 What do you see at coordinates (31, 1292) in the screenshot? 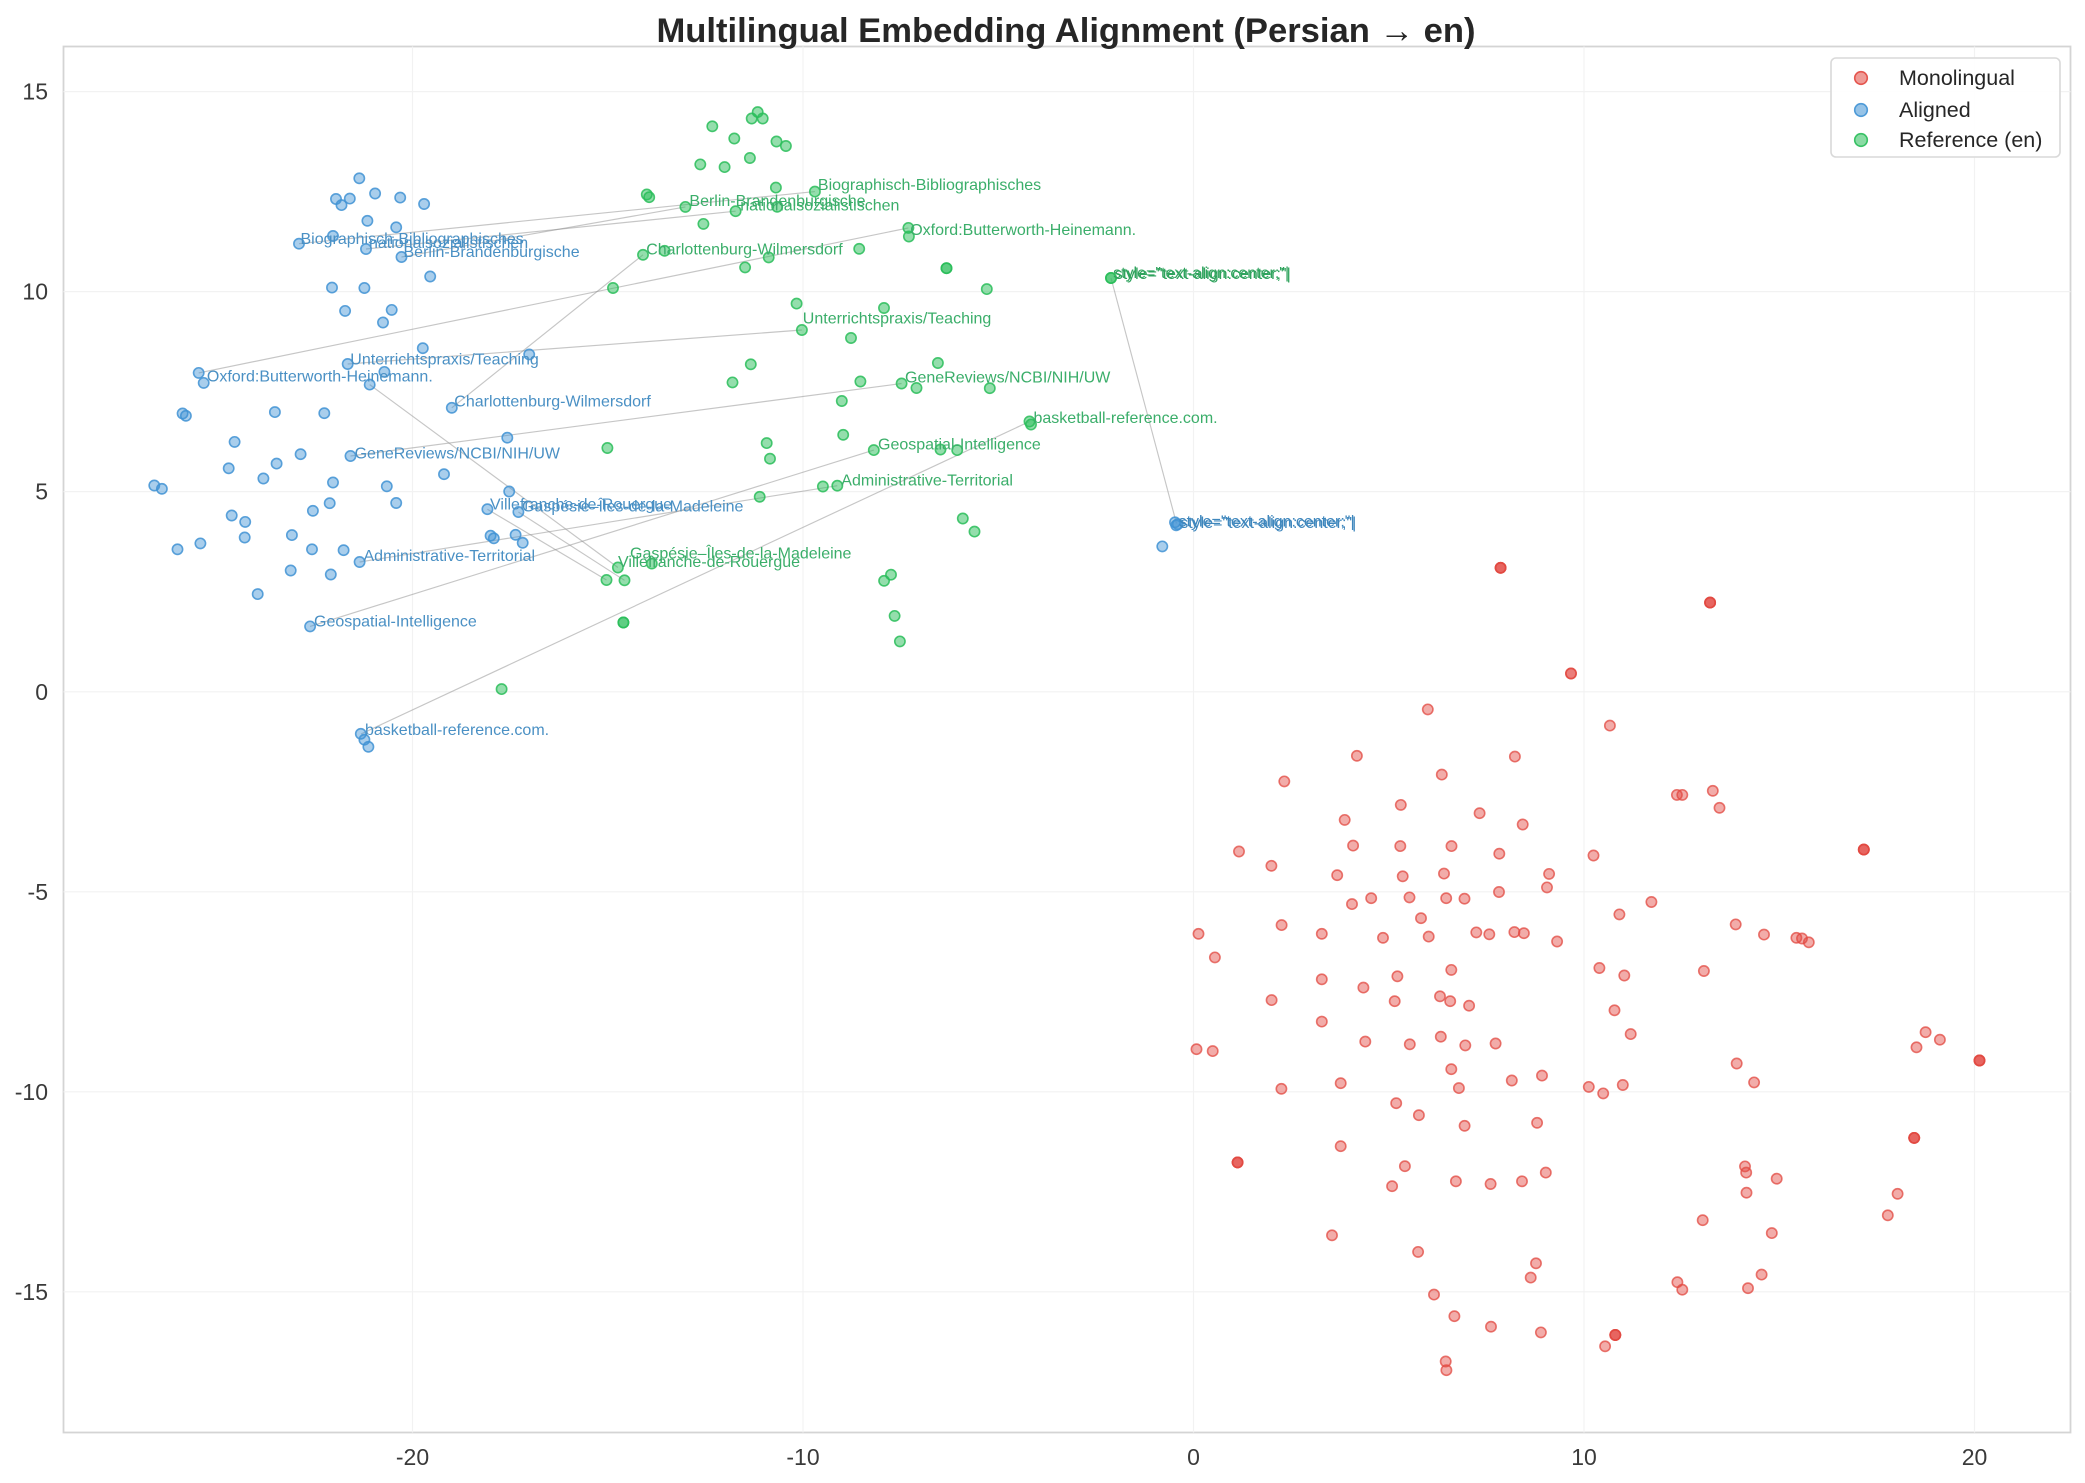
I see `svg-text: -15` at bounding box center [31, 1292].